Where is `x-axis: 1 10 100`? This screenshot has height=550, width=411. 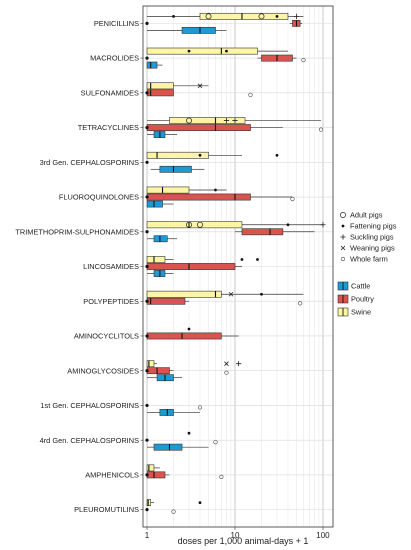 x-axis: 1 10 100 is located at coordinates (237, 533).